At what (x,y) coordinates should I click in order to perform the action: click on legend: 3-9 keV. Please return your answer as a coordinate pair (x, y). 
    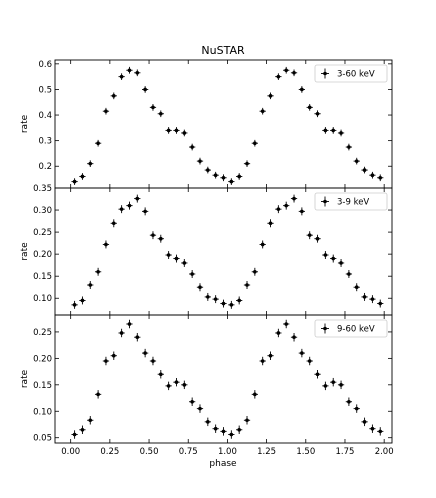
    Looking at the image, I should click on (351, 201).